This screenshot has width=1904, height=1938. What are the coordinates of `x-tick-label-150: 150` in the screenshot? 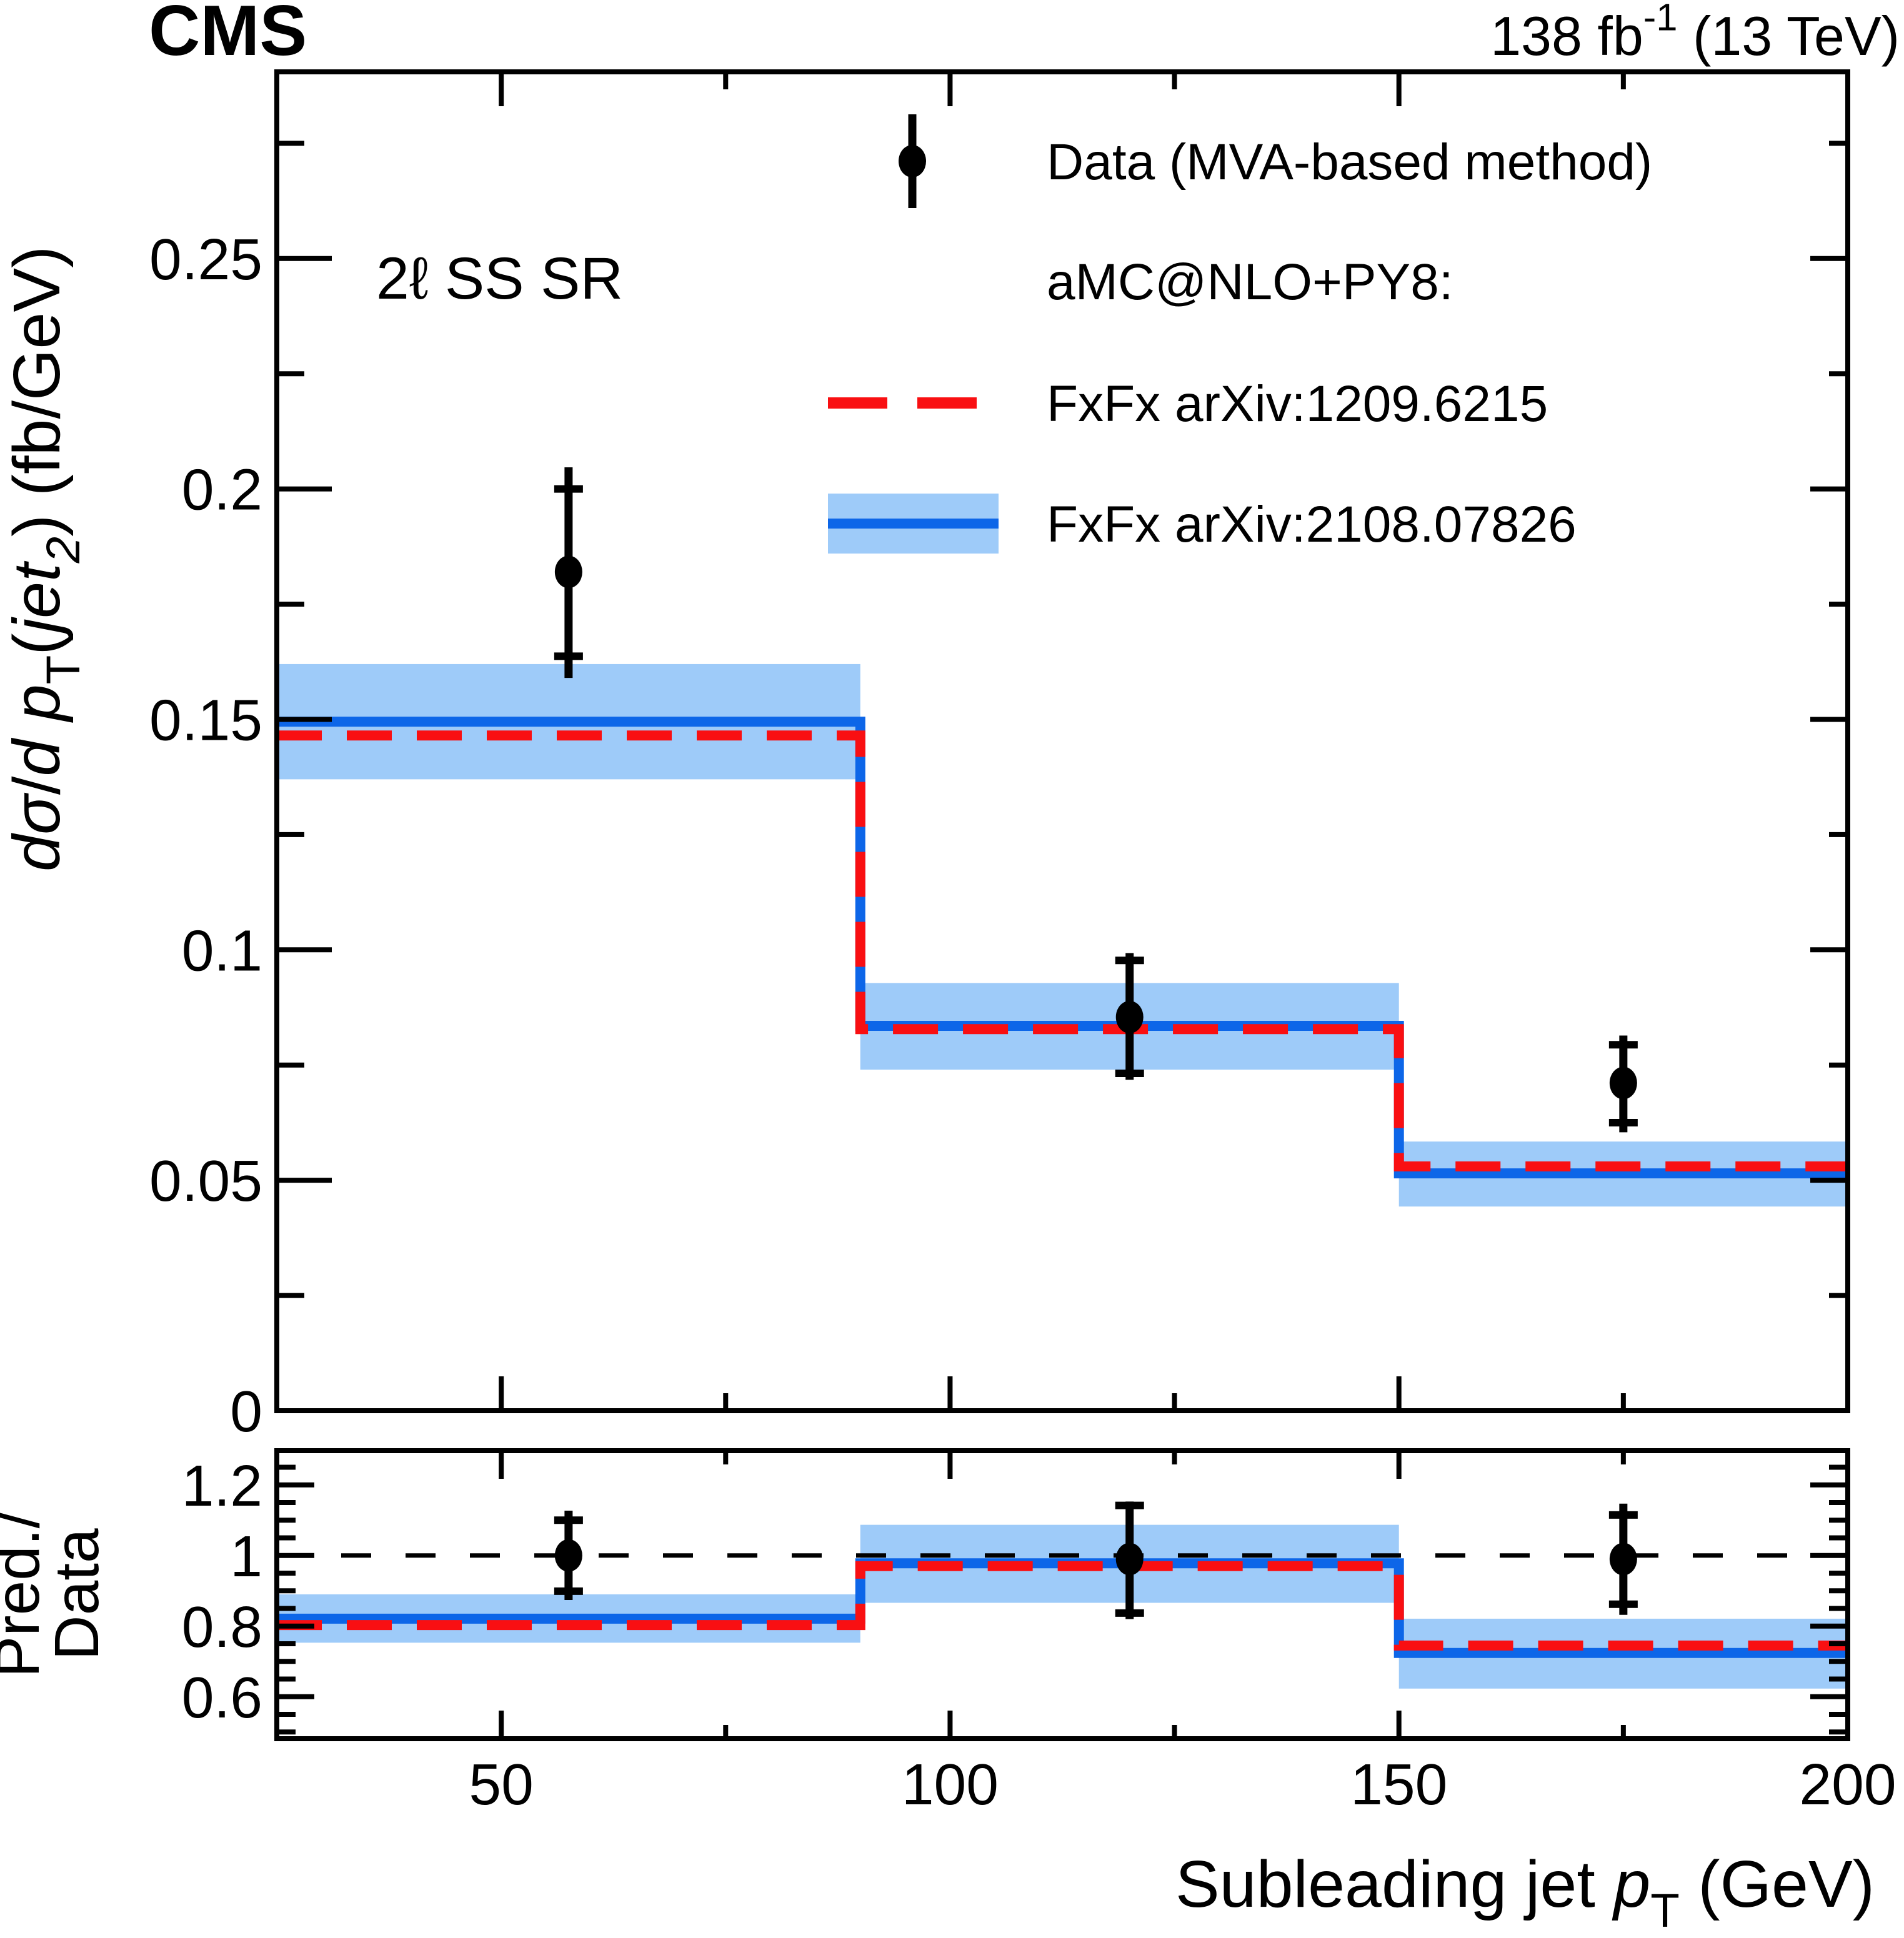 It's located at (1398, 1784).